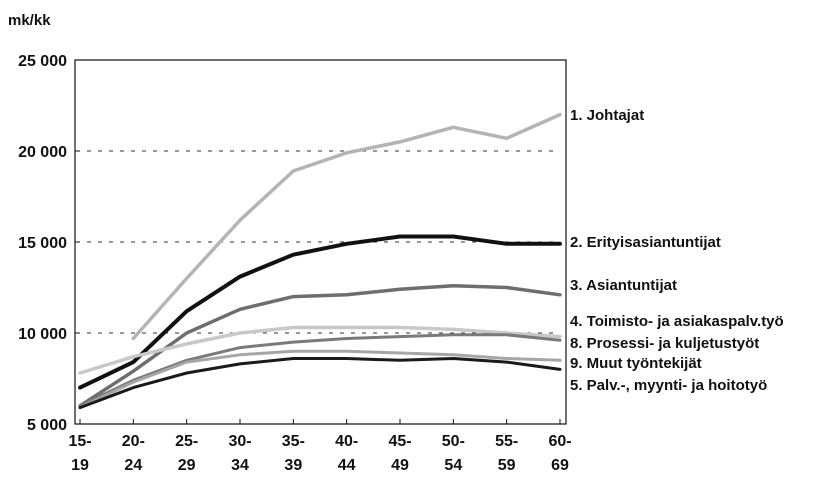 This screenshot has height=482, width=826. What do you see at coordinates (347, 465) in the screenshot?
I see `x-tick-label-bottom: 44` at bounding box center [347, 465].